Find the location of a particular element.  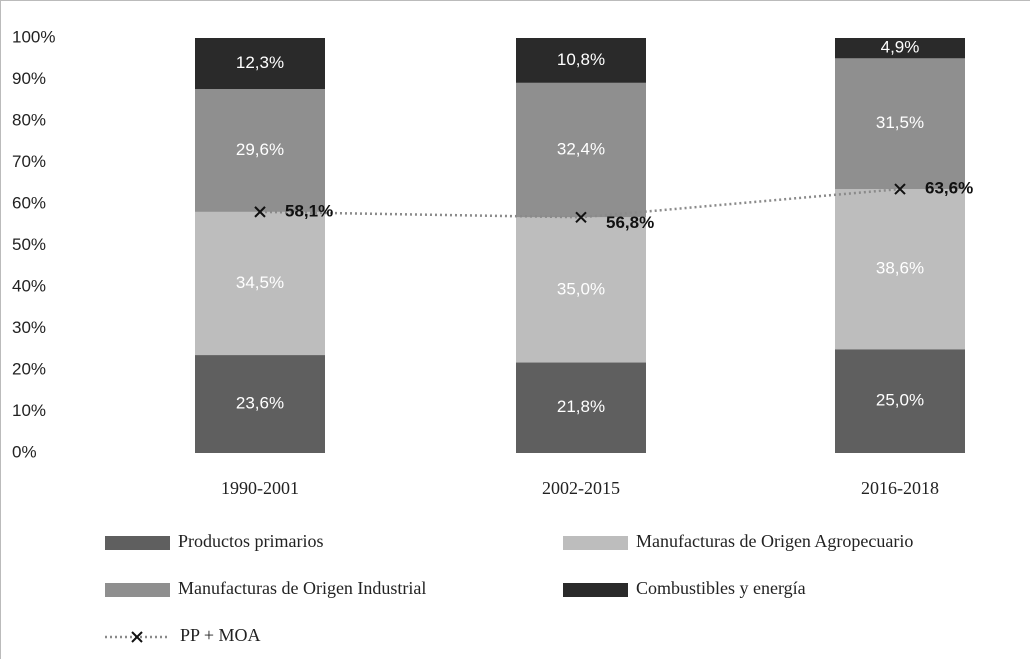

legend-label: Manufacturas de Origen Agropecuario is located at coordinates (774, 541).